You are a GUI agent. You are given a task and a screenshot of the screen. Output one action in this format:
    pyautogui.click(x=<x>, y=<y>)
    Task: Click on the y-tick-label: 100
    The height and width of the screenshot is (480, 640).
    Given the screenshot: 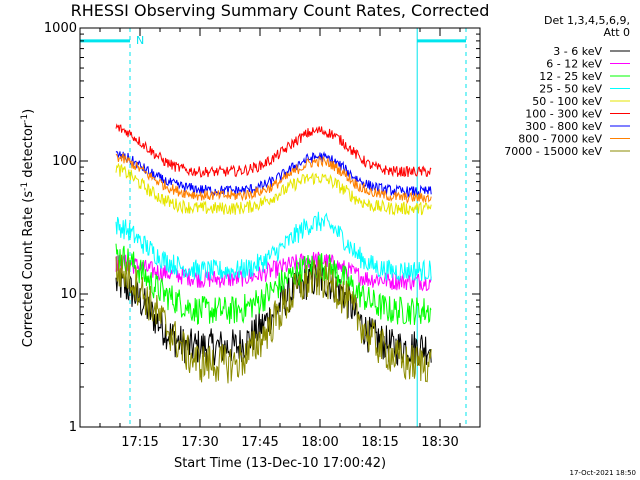 What is the action you would take?
    pyautogui.click(x=64, y=161)
    